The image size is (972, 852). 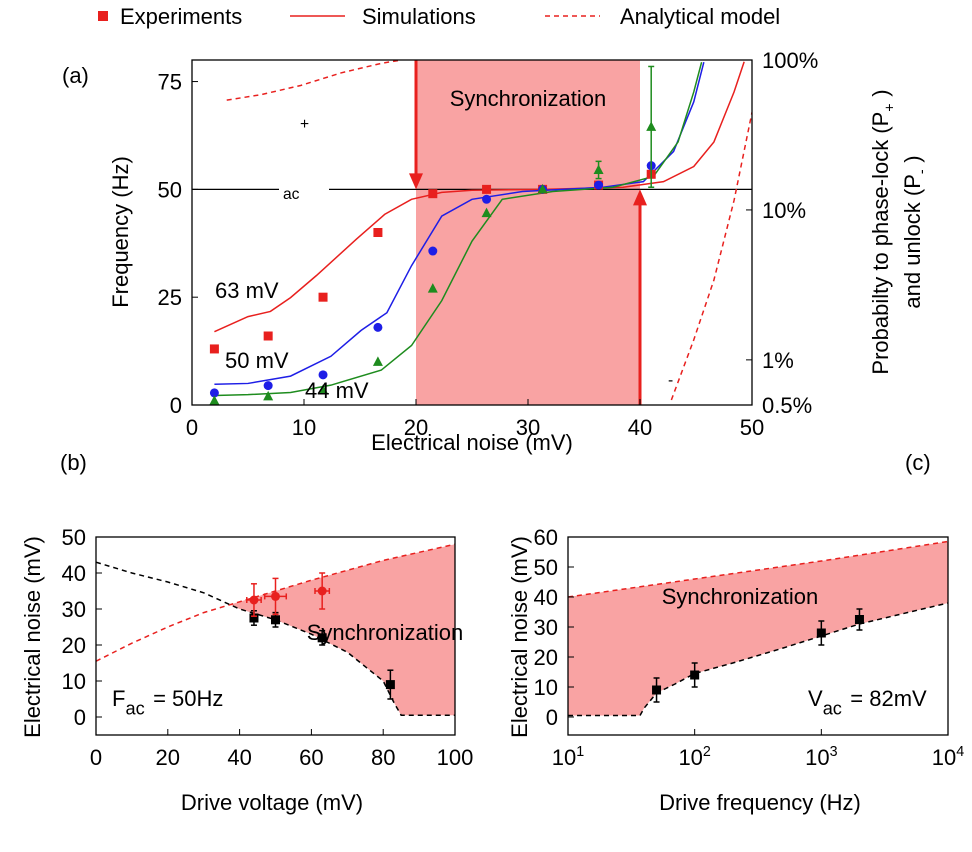 I want to click on y2-tick-label: 100%, so click(x=790, y=60).